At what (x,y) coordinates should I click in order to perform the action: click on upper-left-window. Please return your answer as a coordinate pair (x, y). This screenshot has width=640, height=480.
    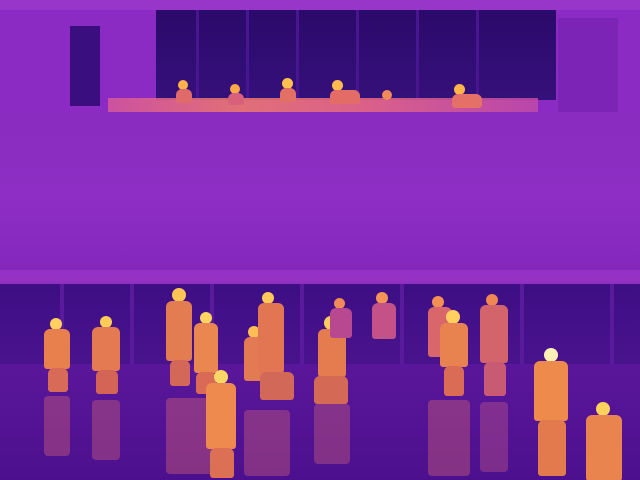
    Looking at the image, I should click on (85, 66).